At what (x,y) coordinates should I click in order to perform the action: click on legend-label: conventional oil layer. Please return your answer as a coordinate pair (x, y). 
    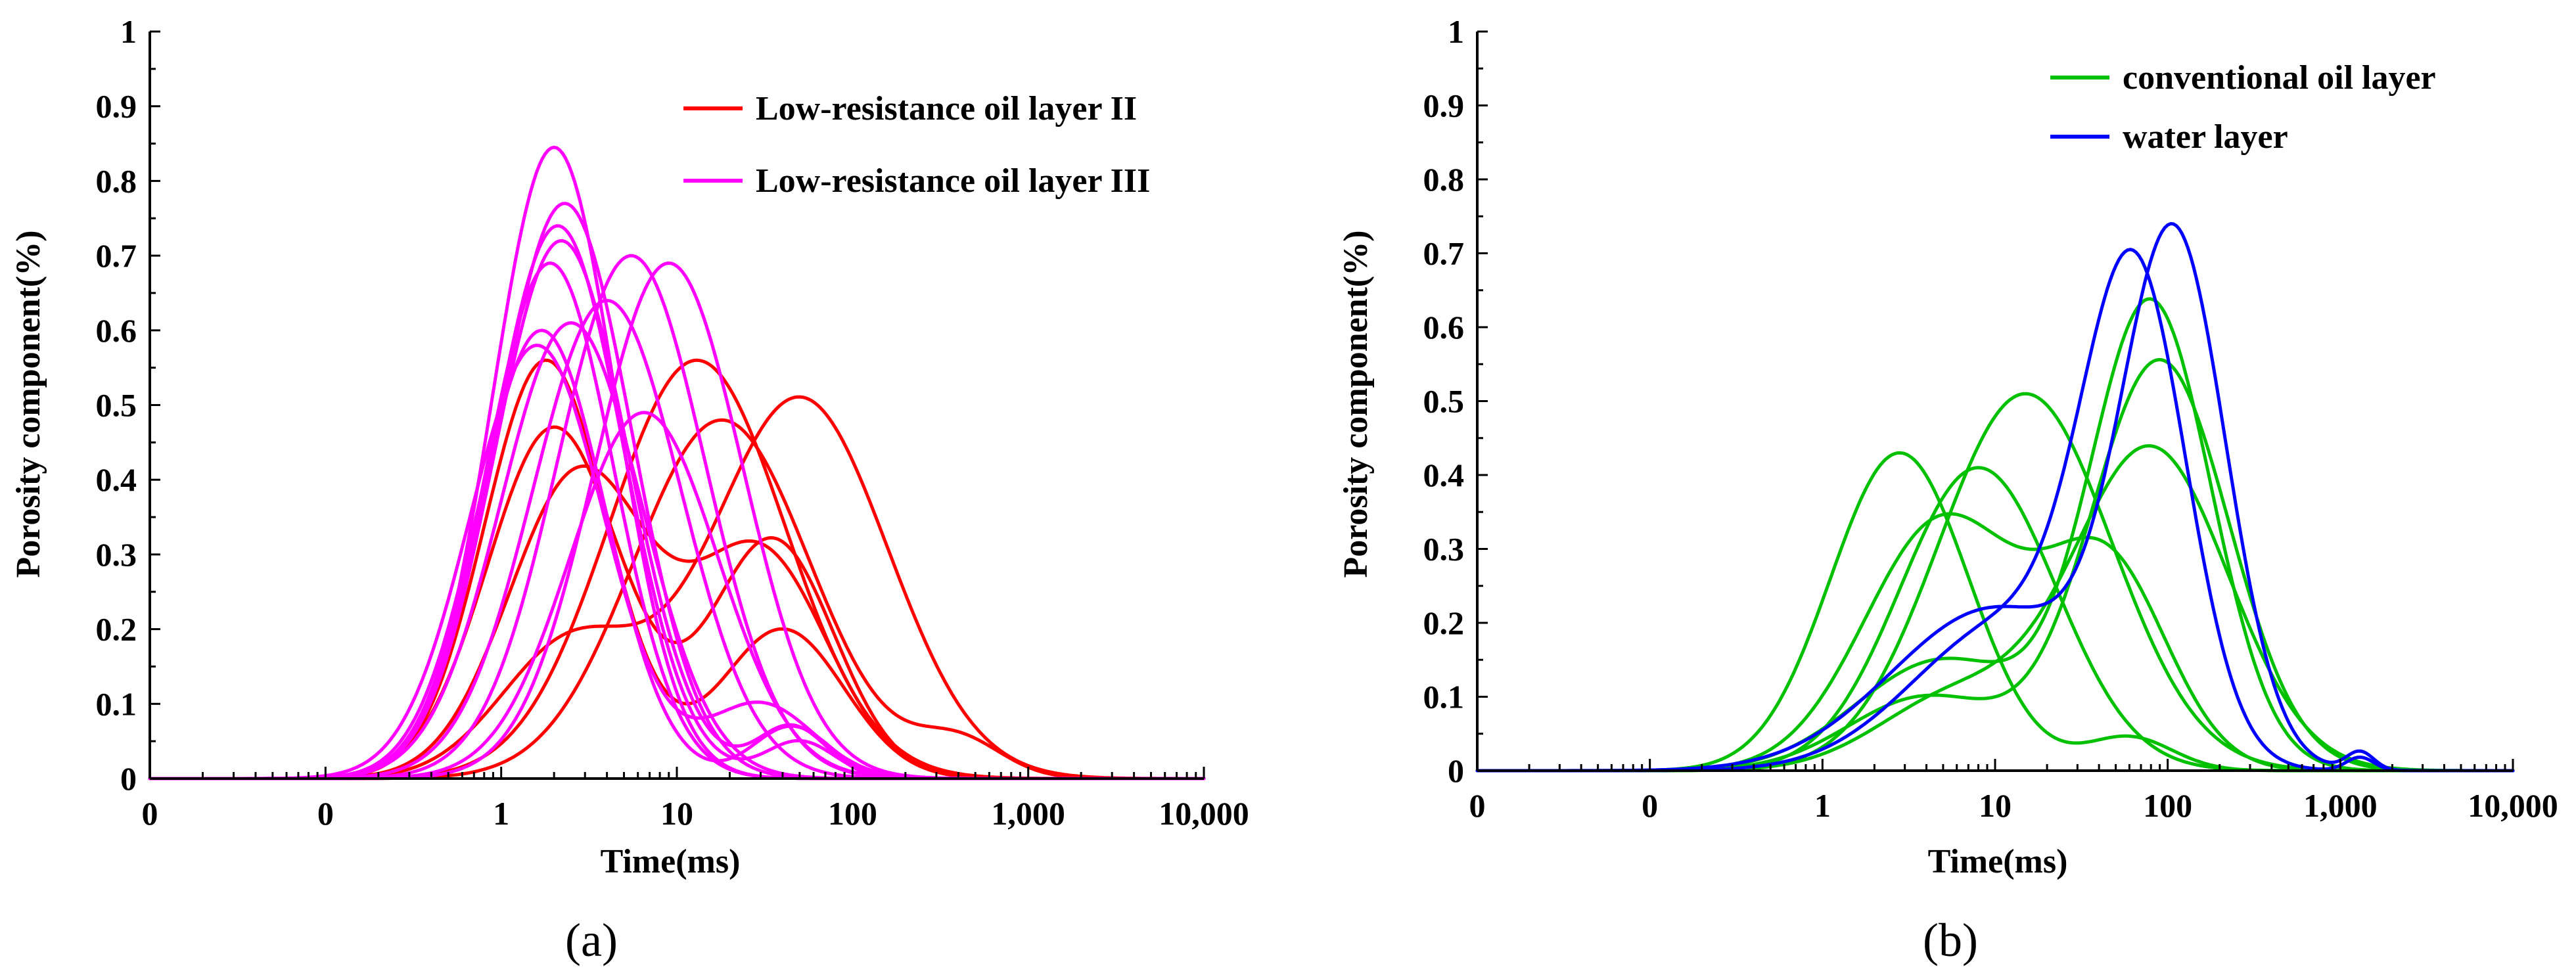
    Looking at the image, I should click on (2279, 78).